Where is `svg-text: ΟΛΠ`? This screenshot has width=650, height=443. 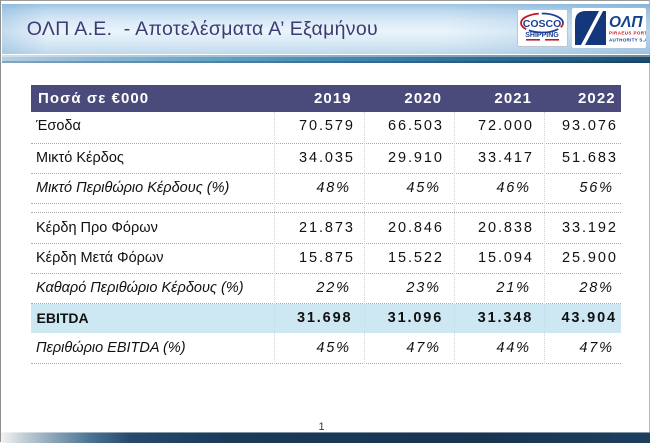
svg-text: ΟΛΠ is located at coordinates (626, 22).